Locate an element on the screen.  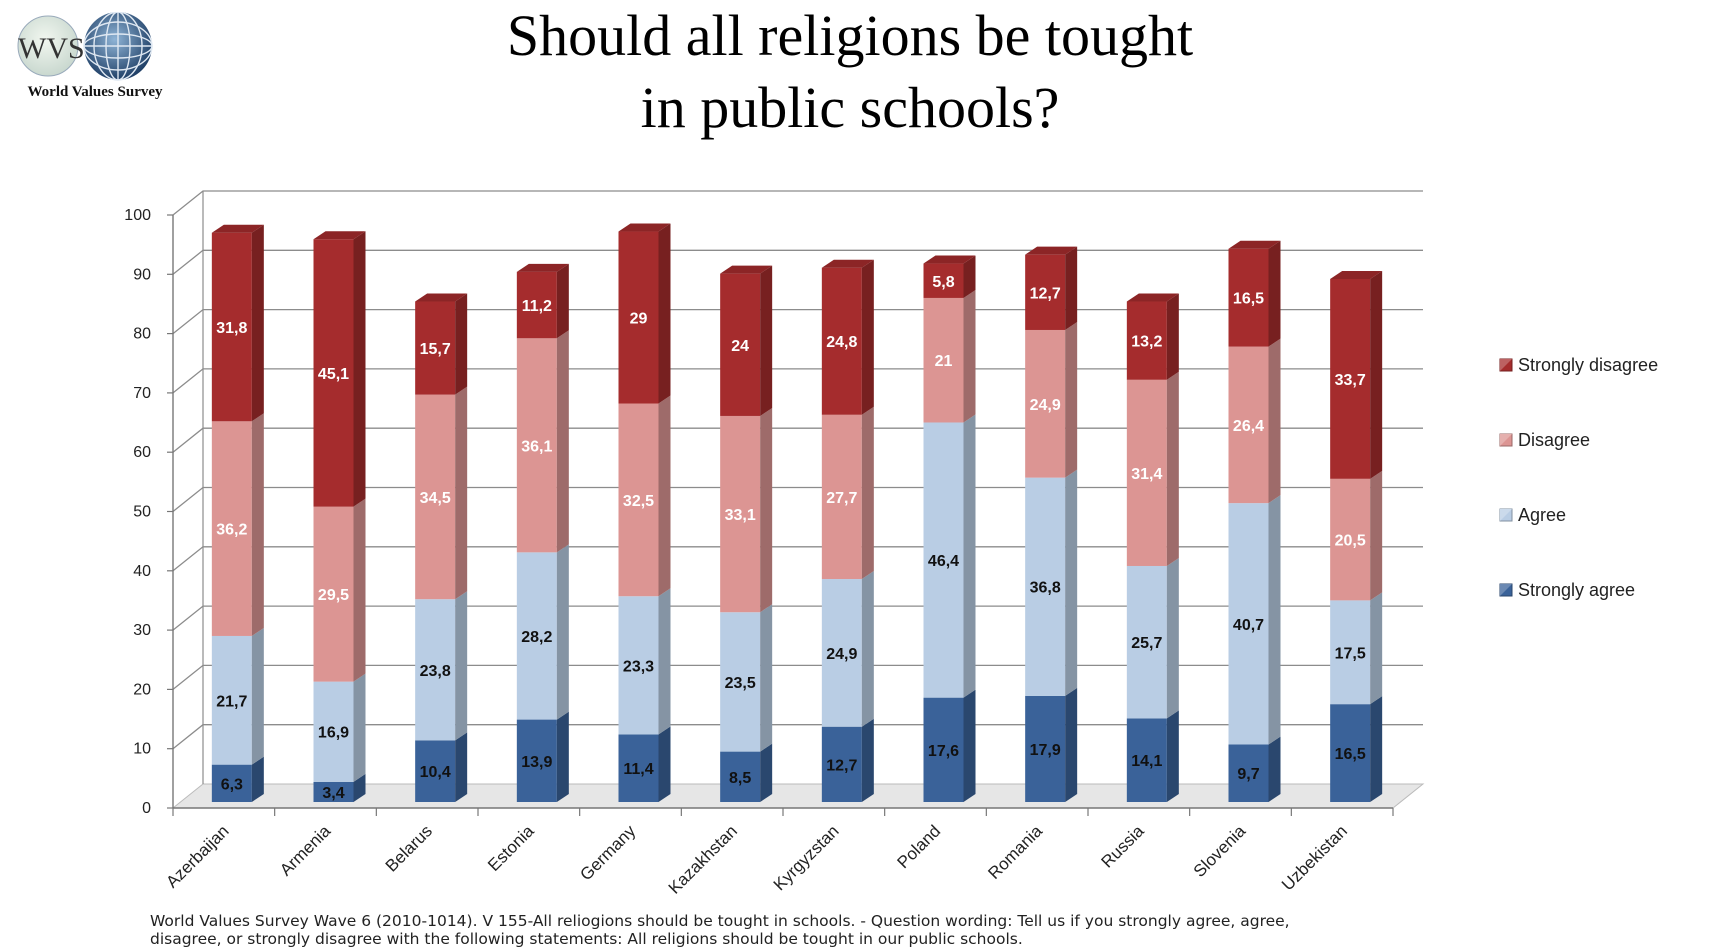
data-label-agree: 16,9 is located at coordinates (333, 733).